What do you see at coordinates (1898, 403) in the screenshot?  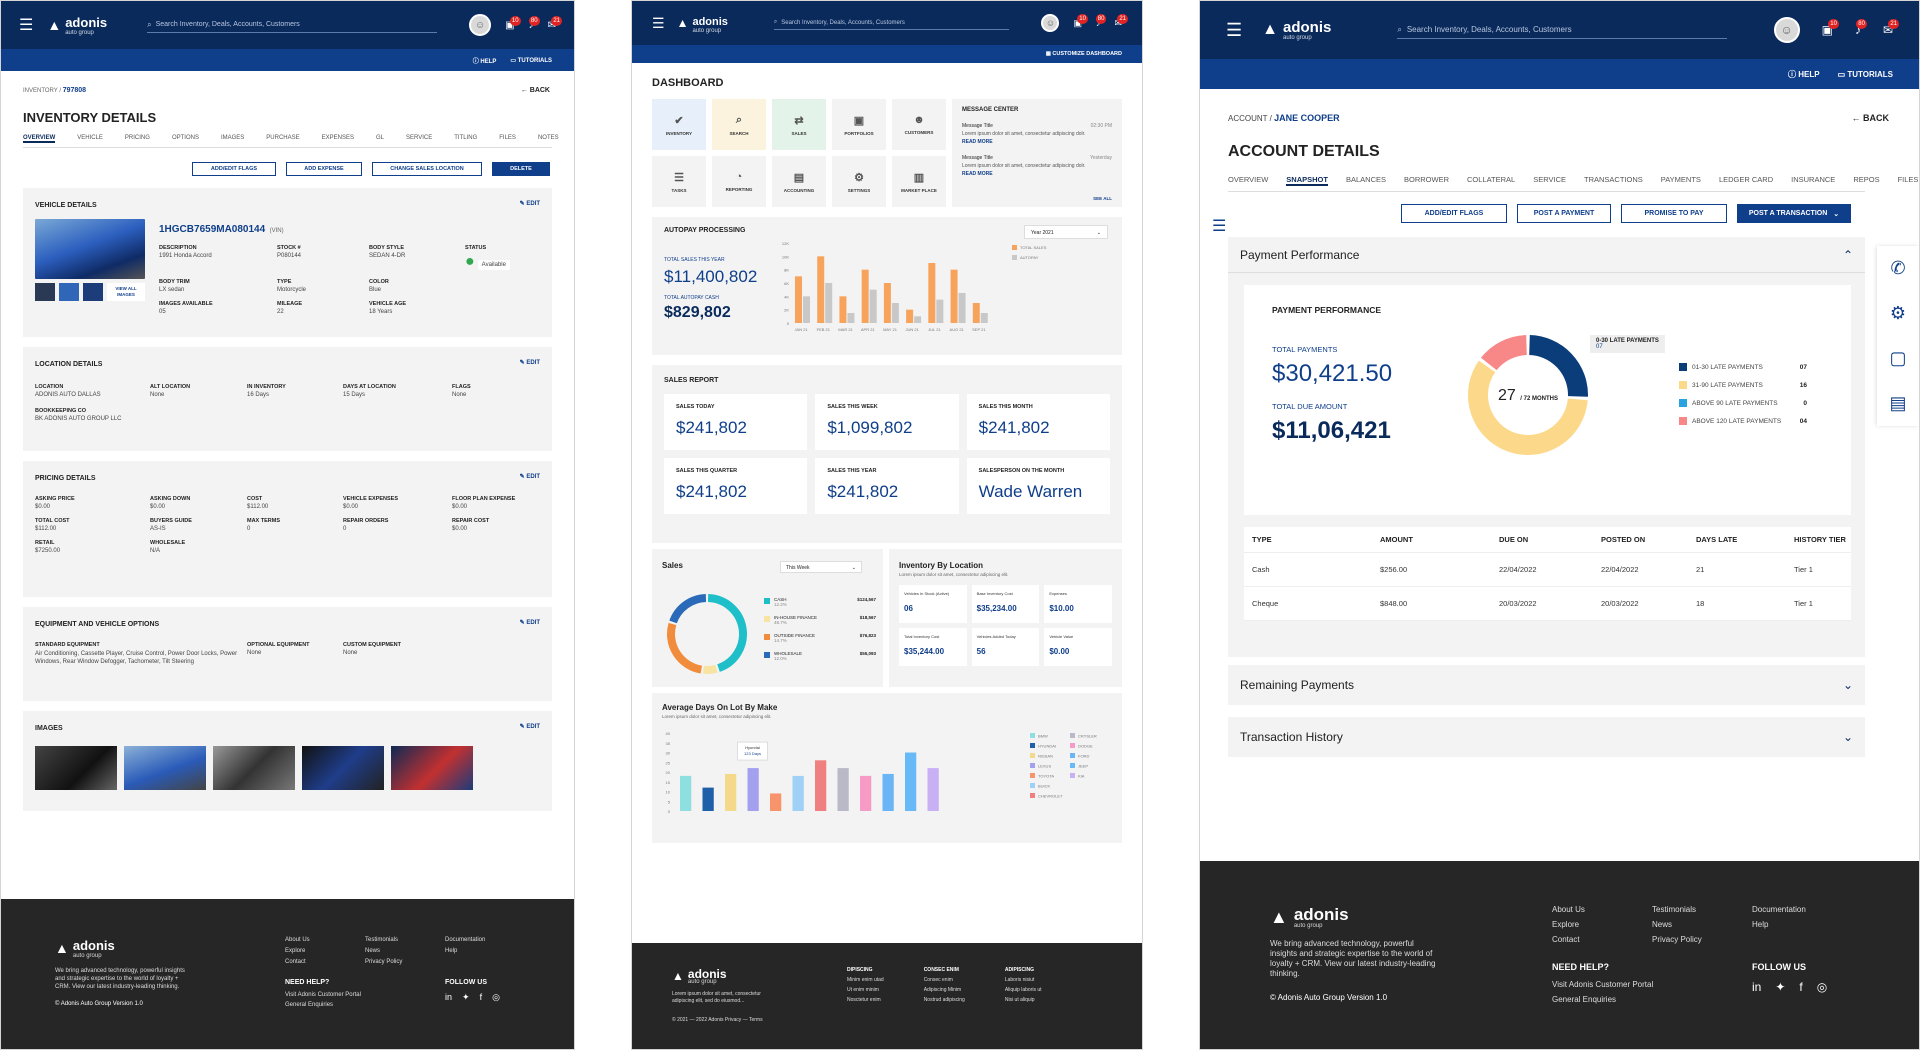 I see `document-icon: ▤` at bounding box center [1898, 403].